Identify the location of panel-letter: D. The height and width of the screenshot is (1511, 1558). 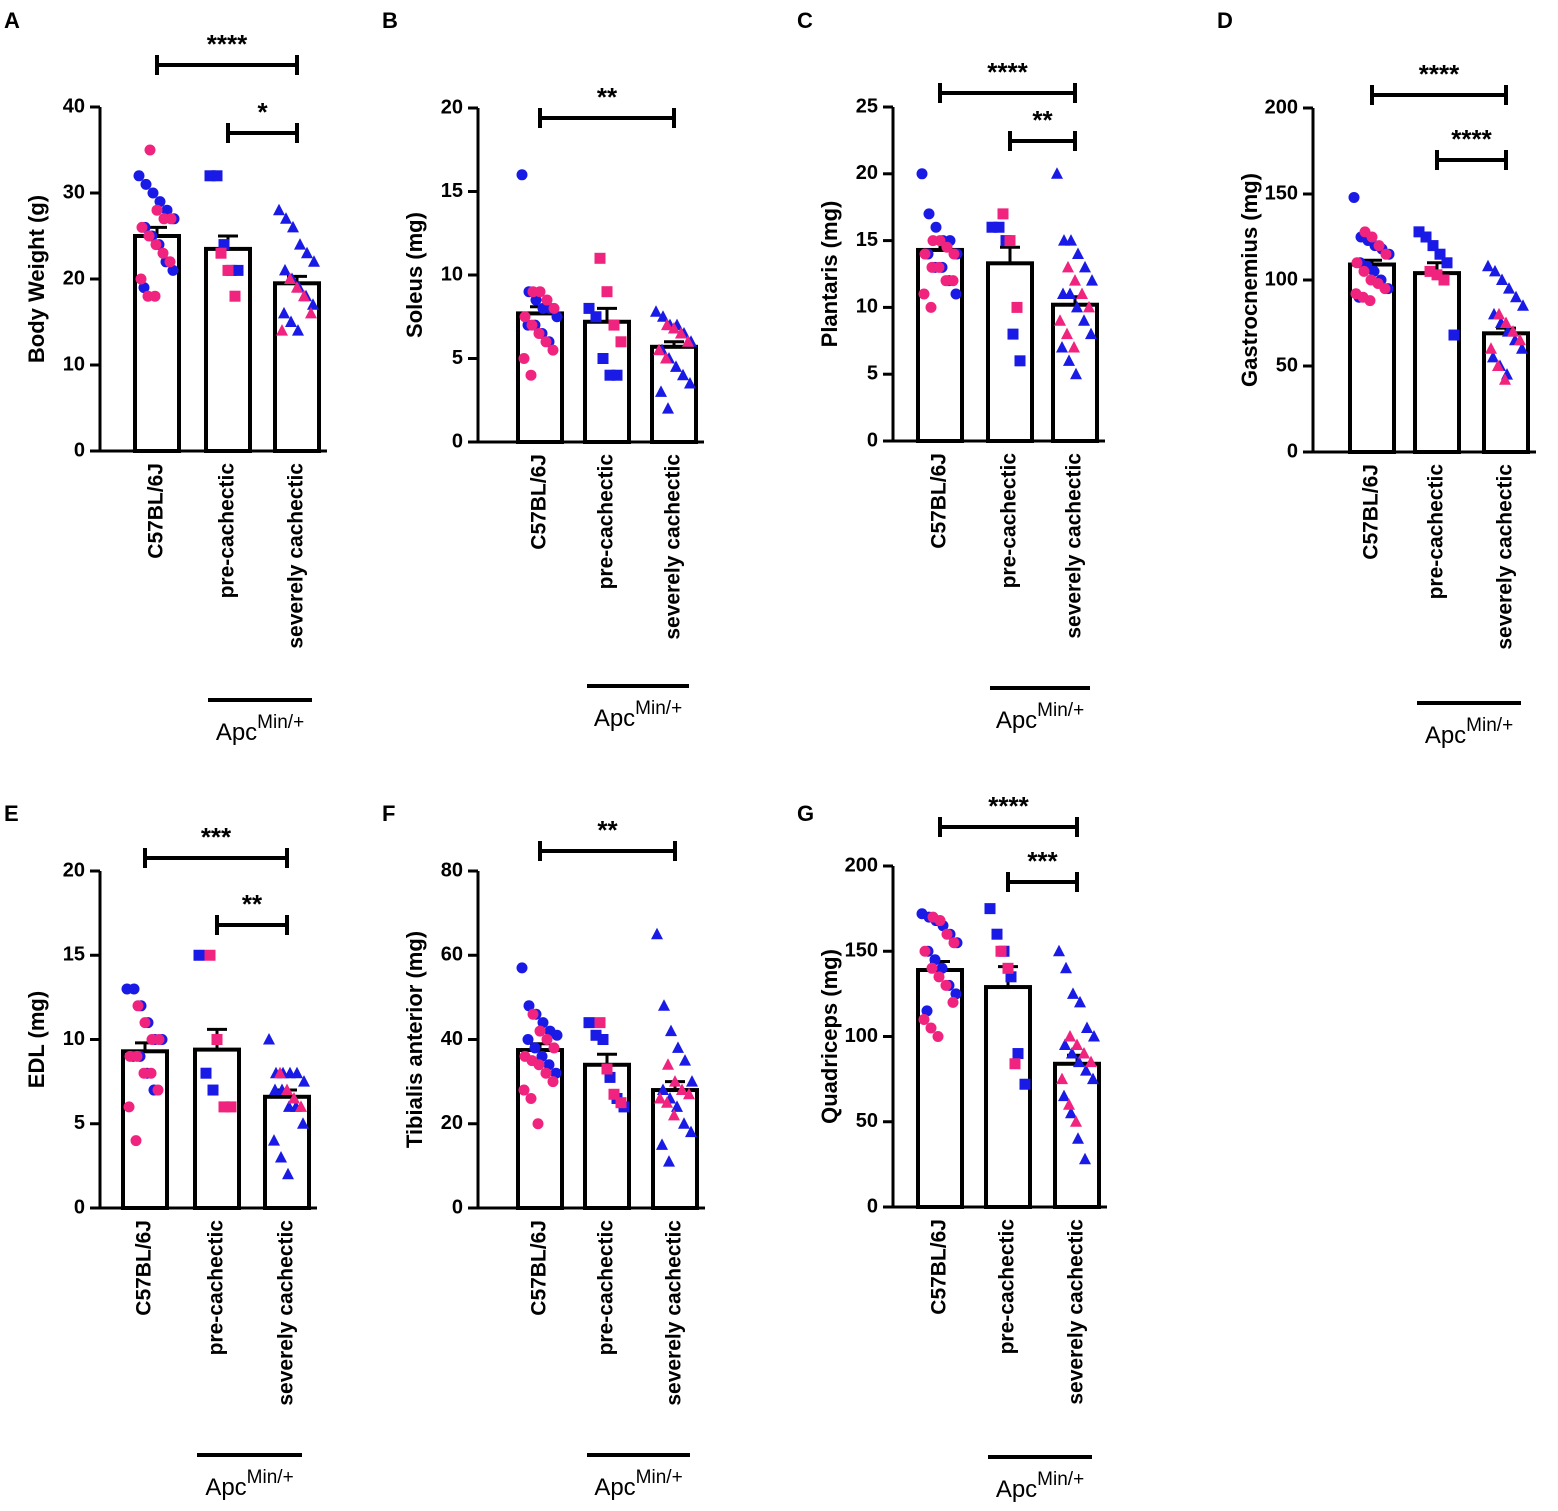
(1225, 20).